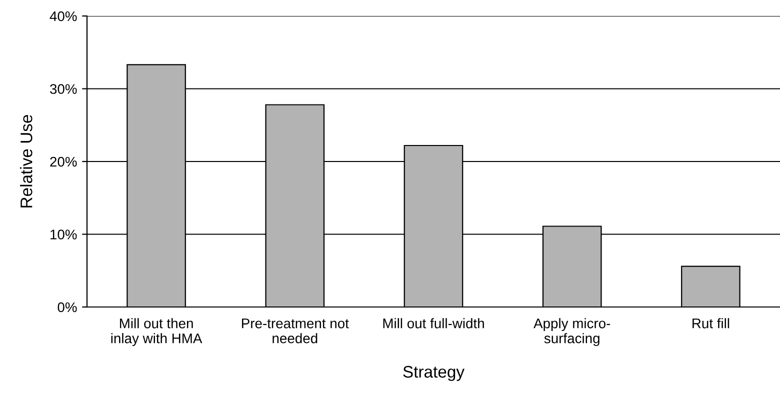  I want to click on y-axis-title: Relative Use, so click(26, 161).